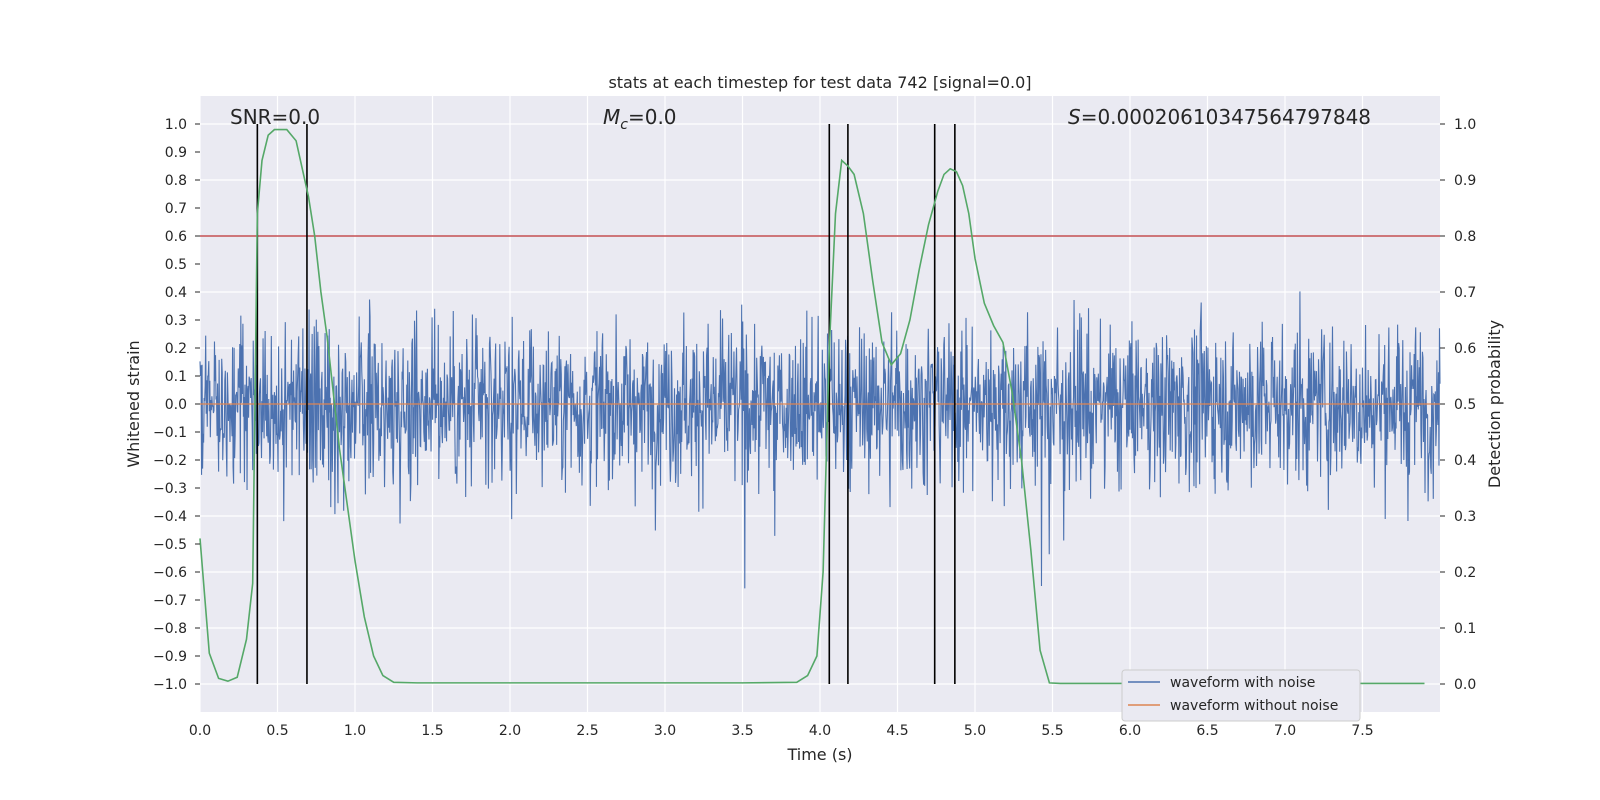 This screenshot has height=800, width=1600. What do you see at coordinates (1465, 181) in the screenshot?
I see `y-tick-label-right: 0.9` at bounding box center [1465, 181].